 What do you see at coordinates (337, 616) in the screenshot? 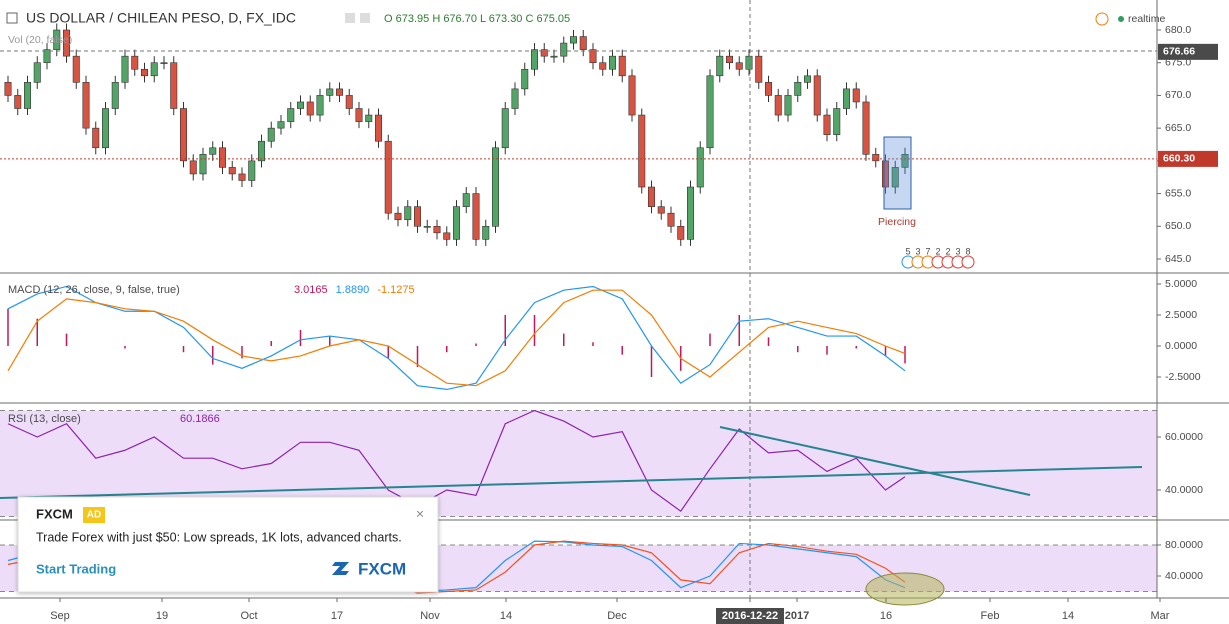
I see `x-tick-label: 17` at bounding box center [337, 616].